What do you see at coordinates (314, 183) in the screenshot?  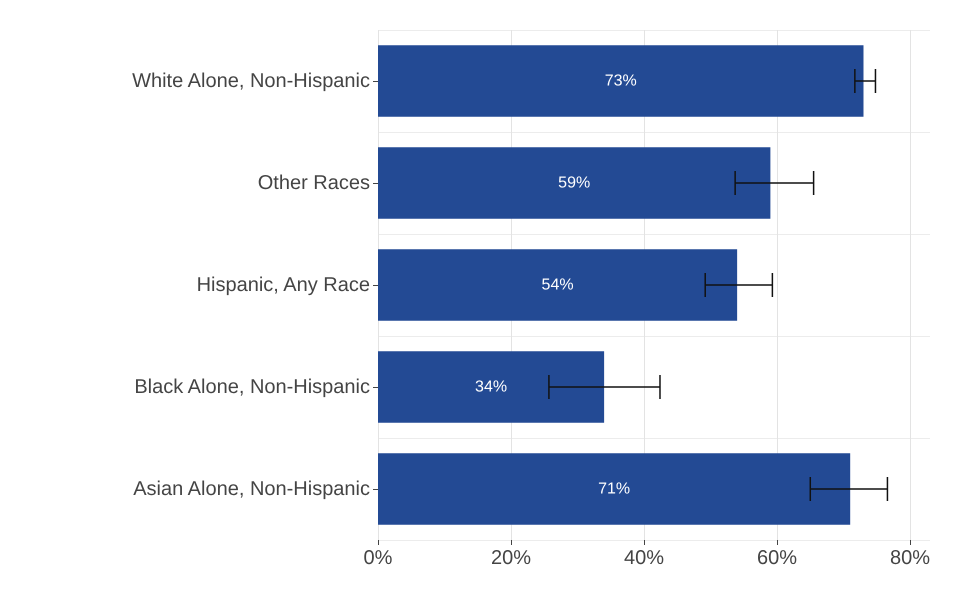 I see `y-tick-label: Other Races` at bounding box center [314, 183].